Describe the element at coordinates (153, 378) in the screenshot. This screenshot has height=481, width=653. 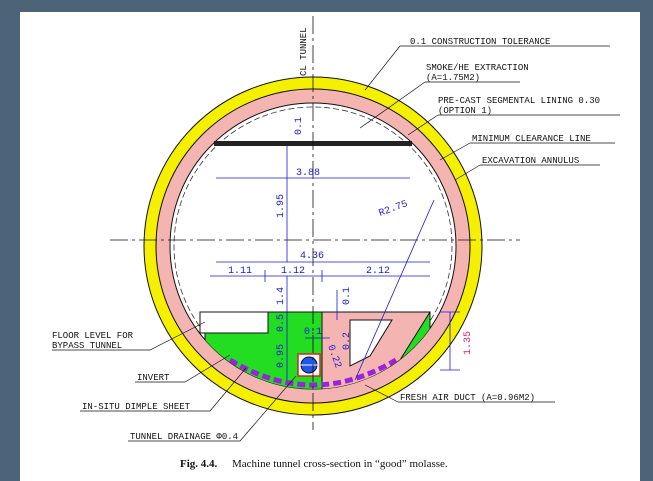
I see `label: INVERT` at that location.